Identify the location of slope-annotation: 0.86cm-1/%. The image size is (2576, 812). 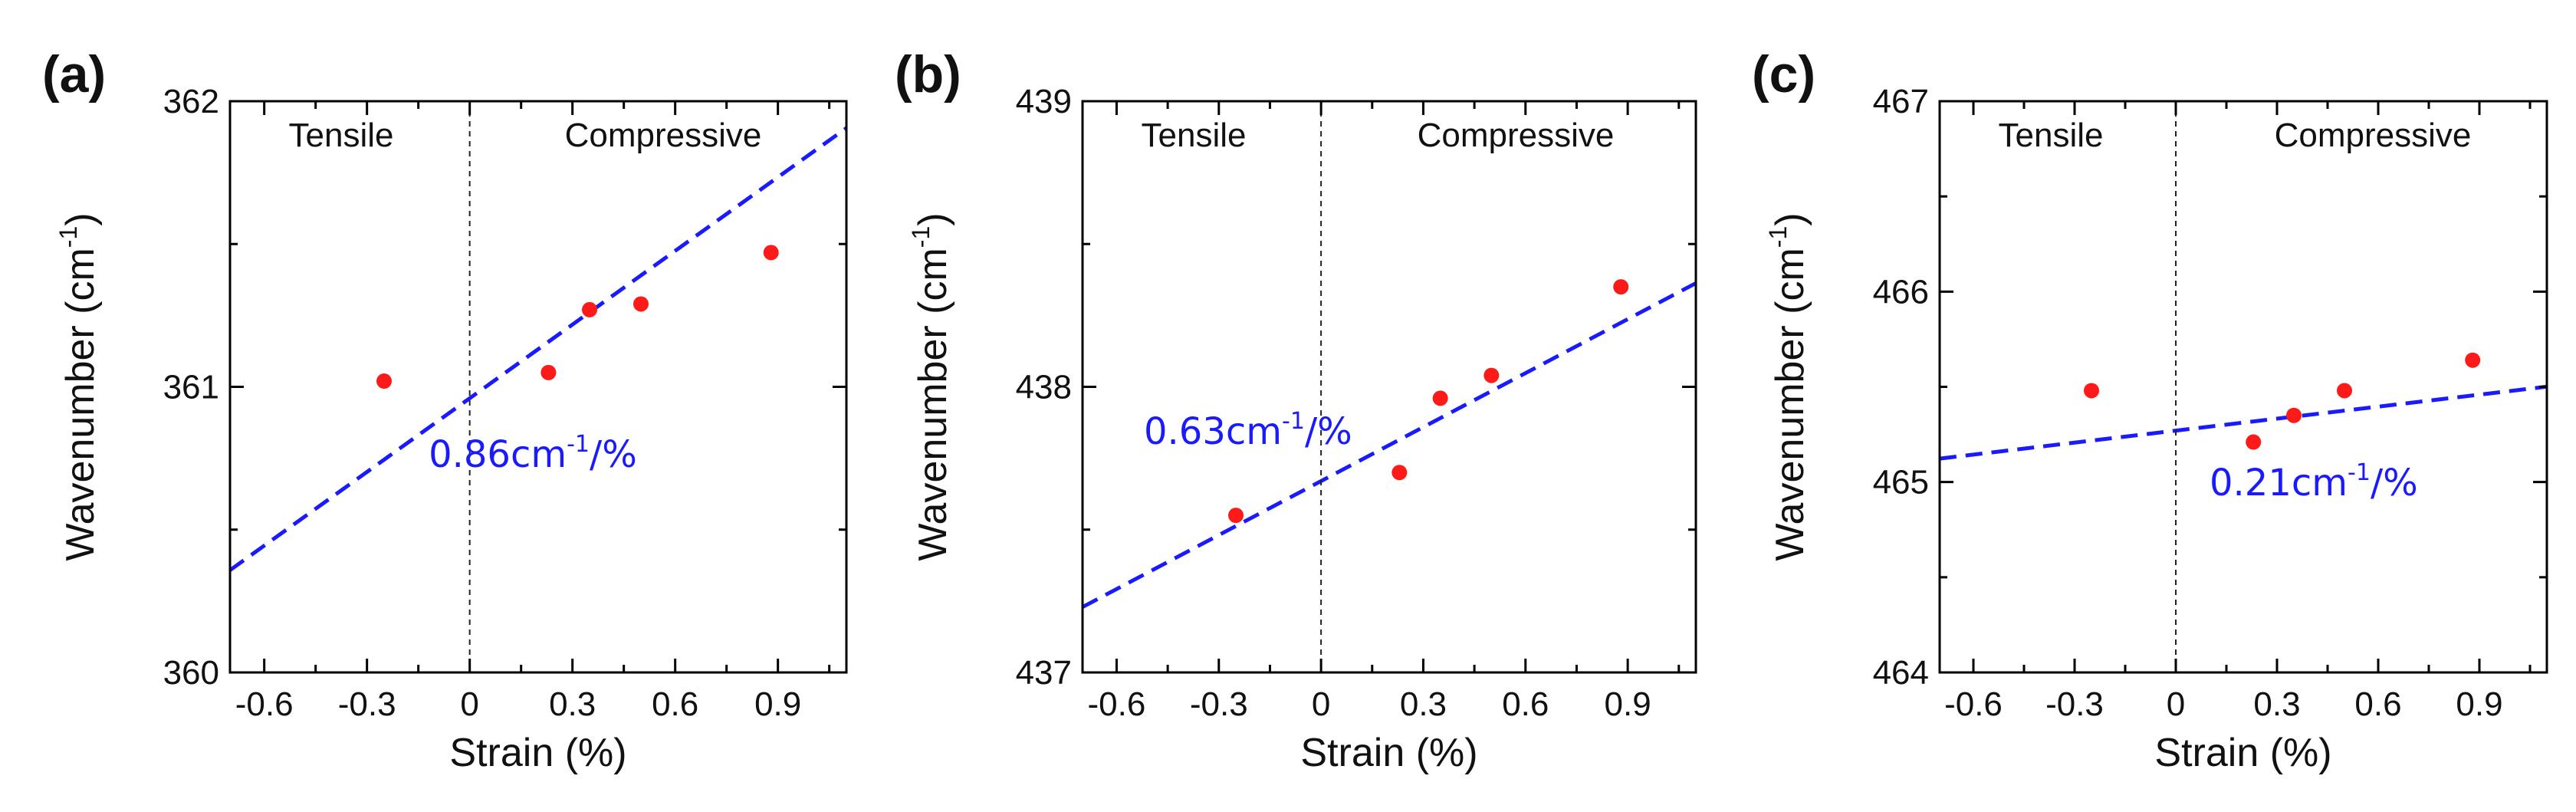
(533, 454).